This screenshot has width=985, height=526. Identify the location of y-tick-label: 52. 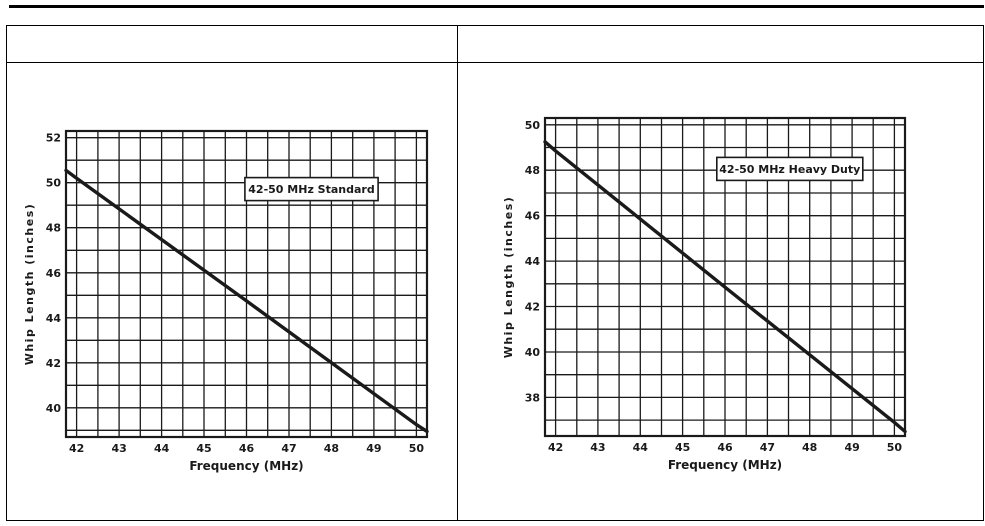
(53, 138).